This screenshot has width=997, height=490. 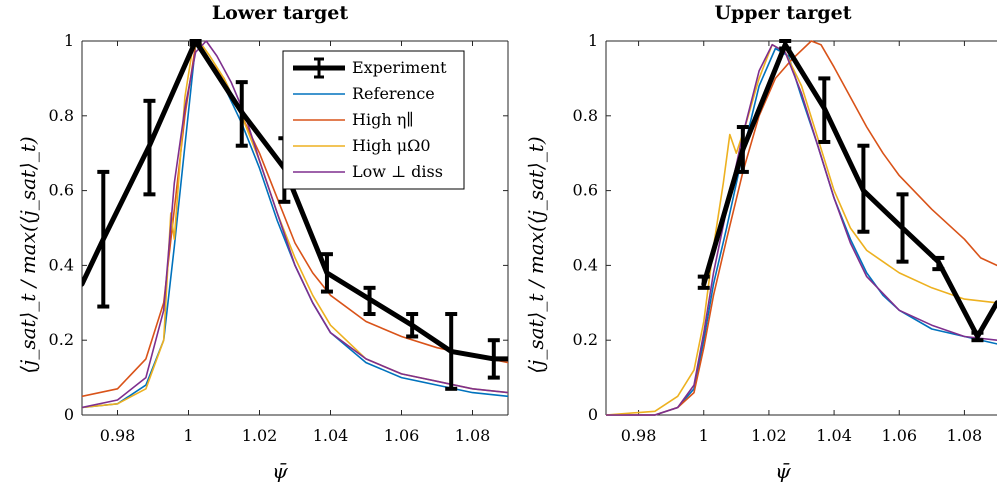 I want to click on lower-y-tick-label: 0.4, so click(x=61, y=264).